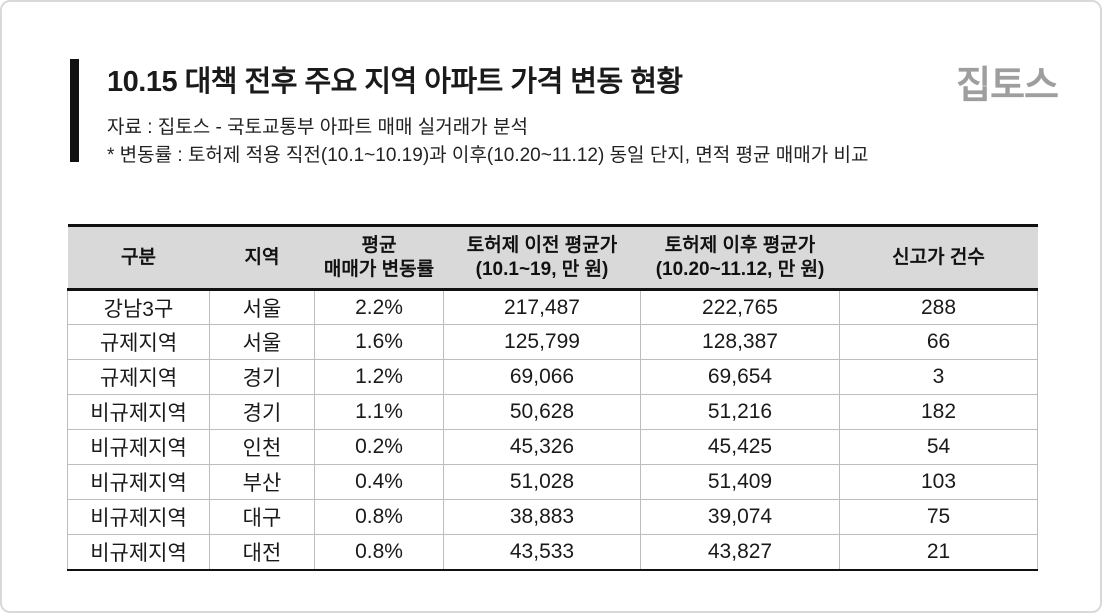 The image size is (1102, 613). I want to click on table-cell: 3, so click(938, 377).